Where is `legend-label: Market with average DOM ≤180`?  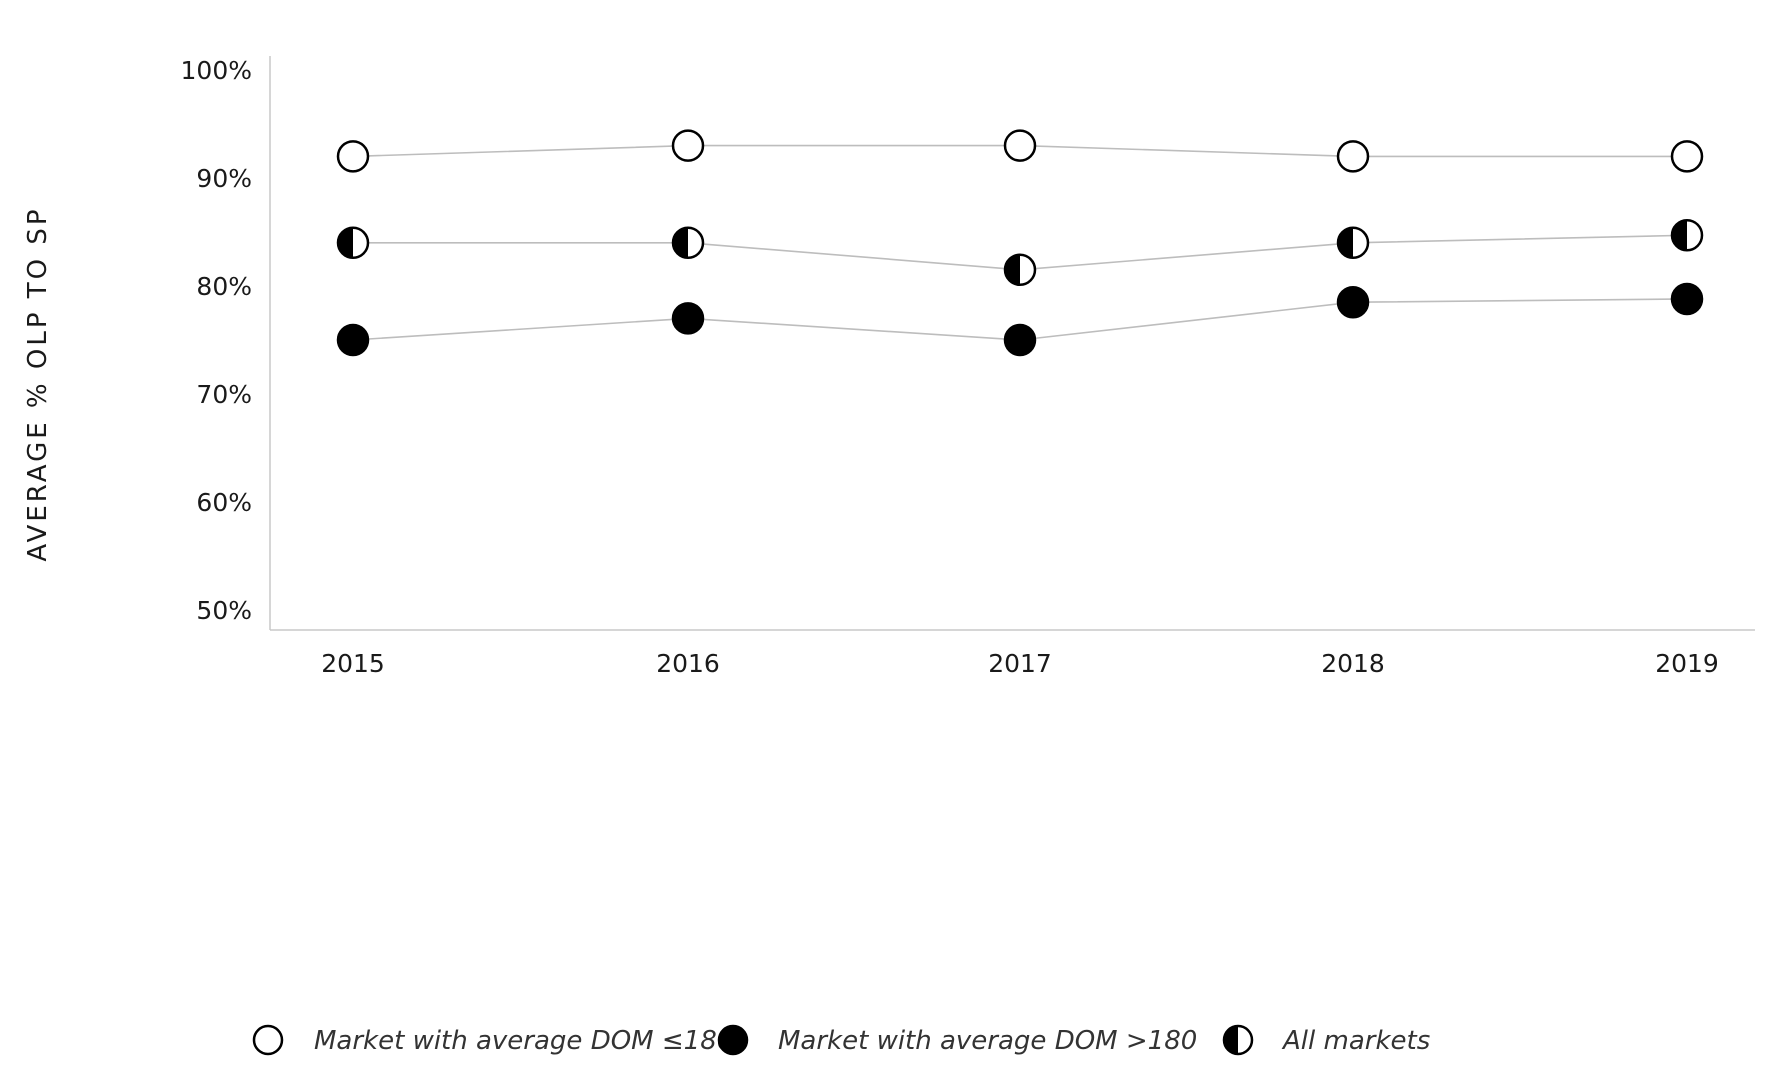 legend-label: Market with average DOM ≤180 is located at coordinates (523, 1041).